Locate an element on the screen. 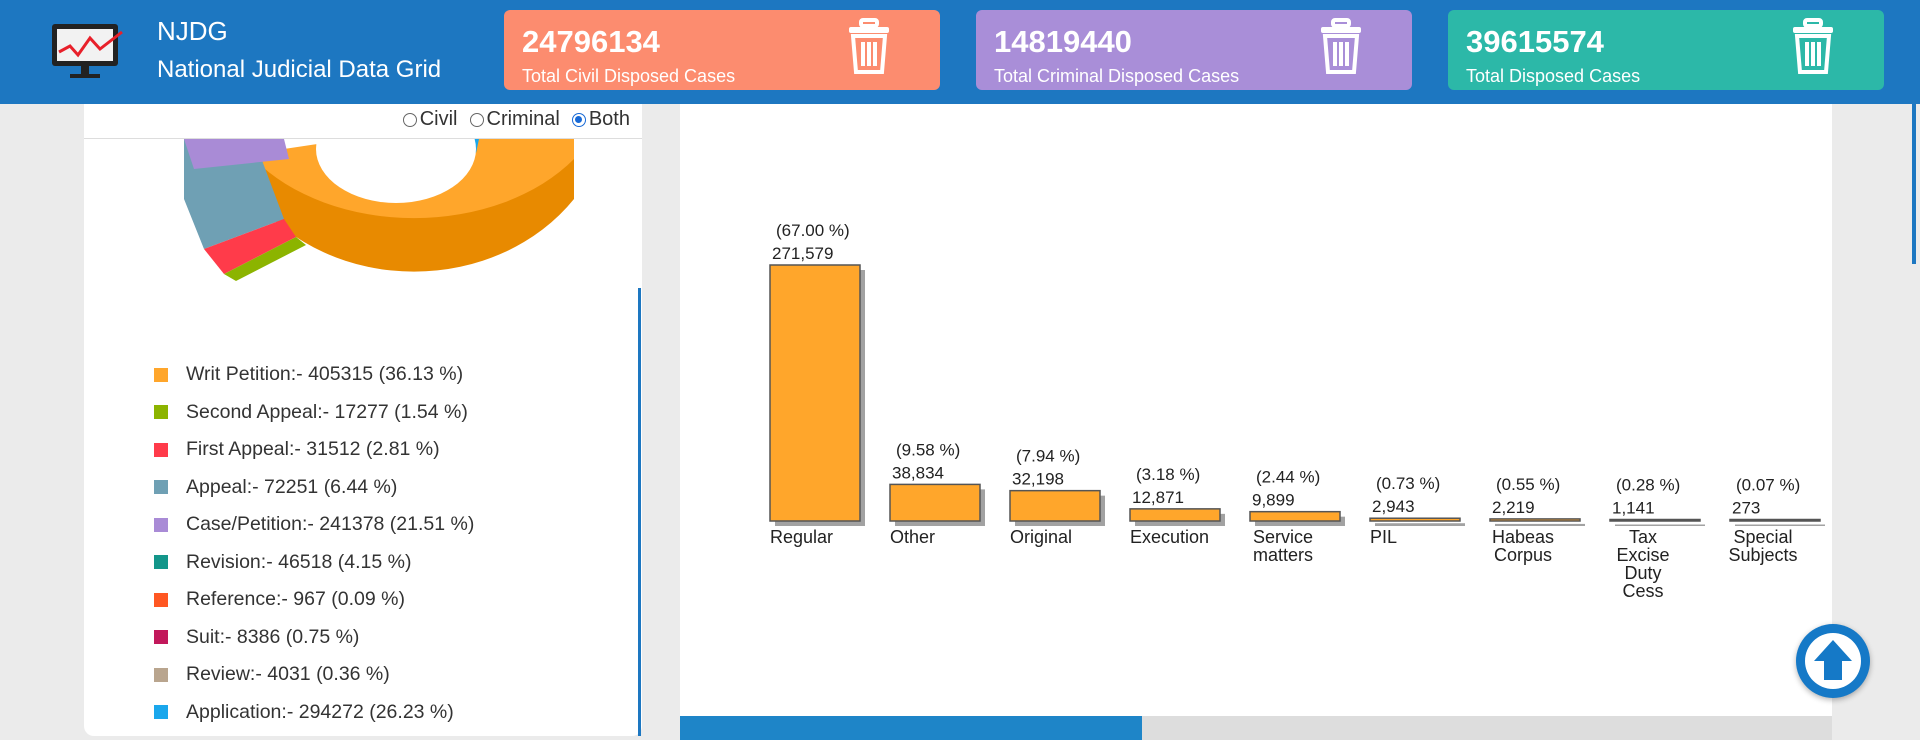  civil-disposed-card: 24796134 Total Civil Disposed Cases is located at coordinates (722, 50).